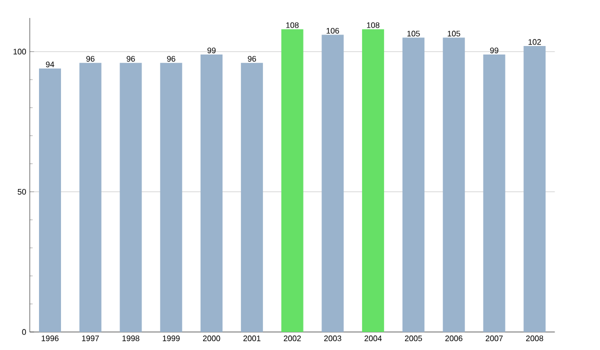 This screenshot has width=600, height=350. I want to click on y-tick-label: 0, so click(24, 332).